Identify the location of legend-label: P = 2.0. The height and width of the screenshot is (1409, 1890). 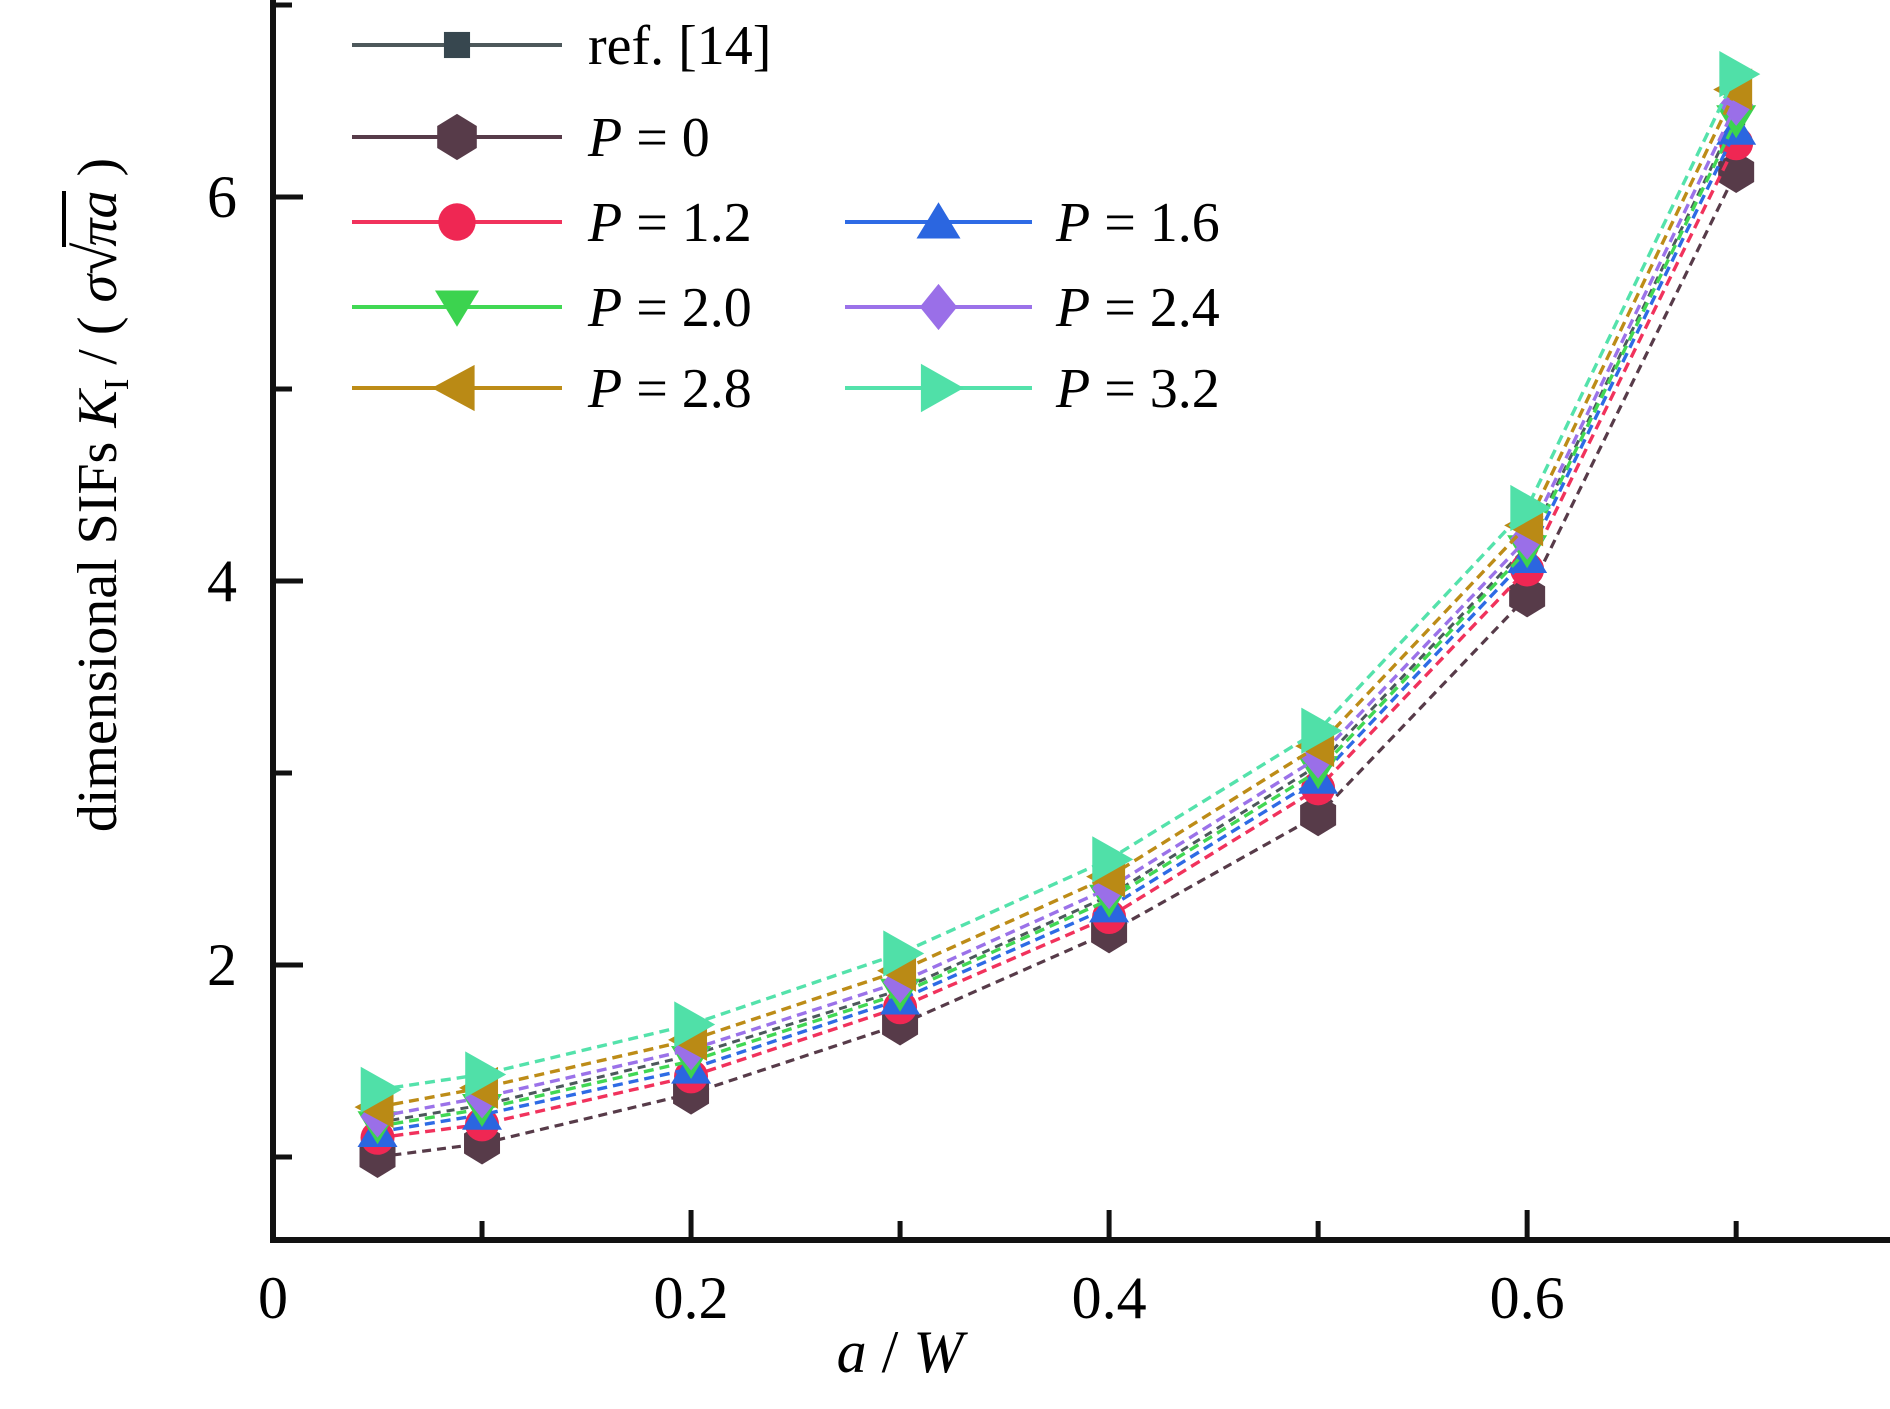
(669, 308).